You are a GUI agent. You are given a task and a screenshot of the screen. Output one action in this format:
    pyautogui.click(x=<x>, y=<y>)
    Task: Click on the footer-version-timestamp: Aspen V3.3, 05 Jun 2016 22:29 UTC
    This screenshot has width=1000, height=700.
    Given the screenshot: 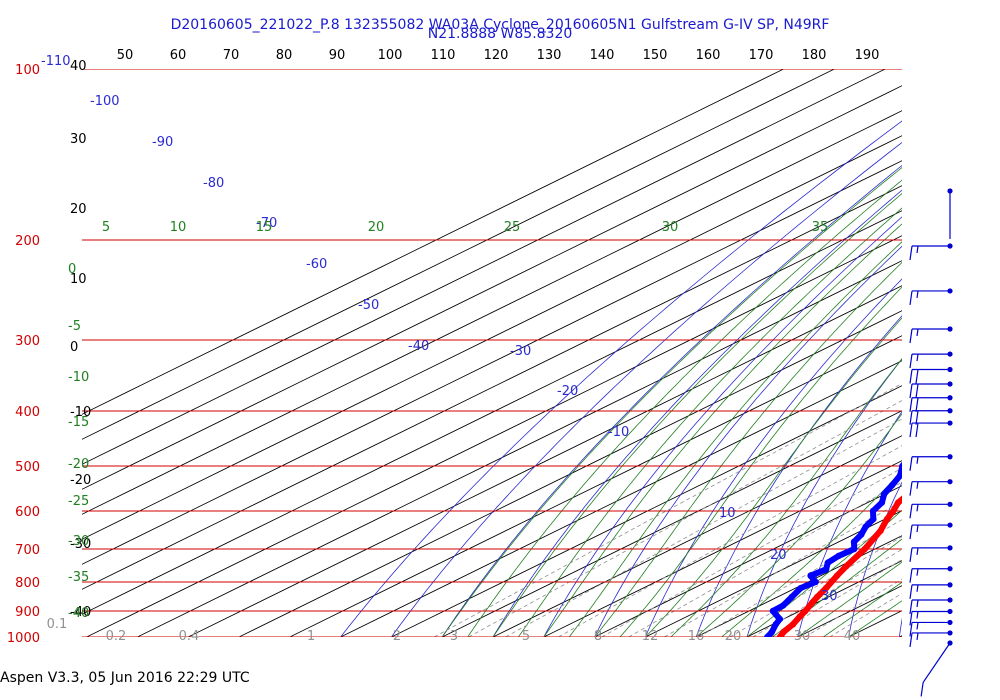 What is the action you would take?
    pyautogui.click(x=125, y=678)
    